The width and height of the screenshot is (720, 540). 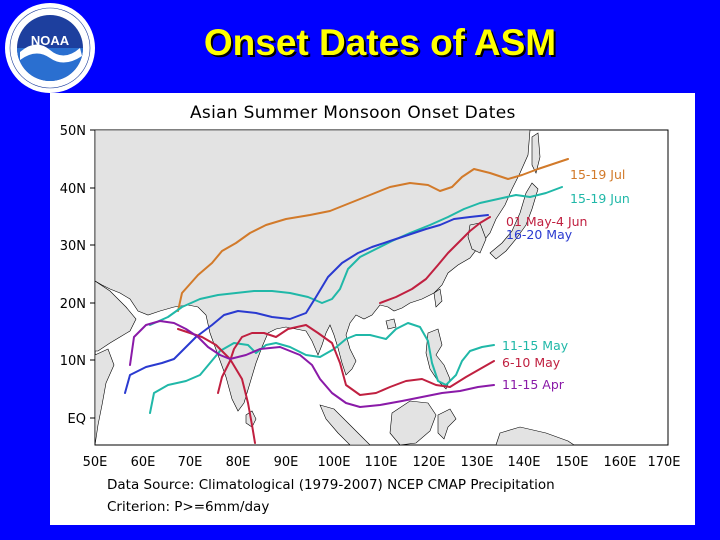 What do you see at coordinates (597, 174) in the screenshot?
I see `isochrone-label: 15-19 Jul` at bounding box center [597, 174].